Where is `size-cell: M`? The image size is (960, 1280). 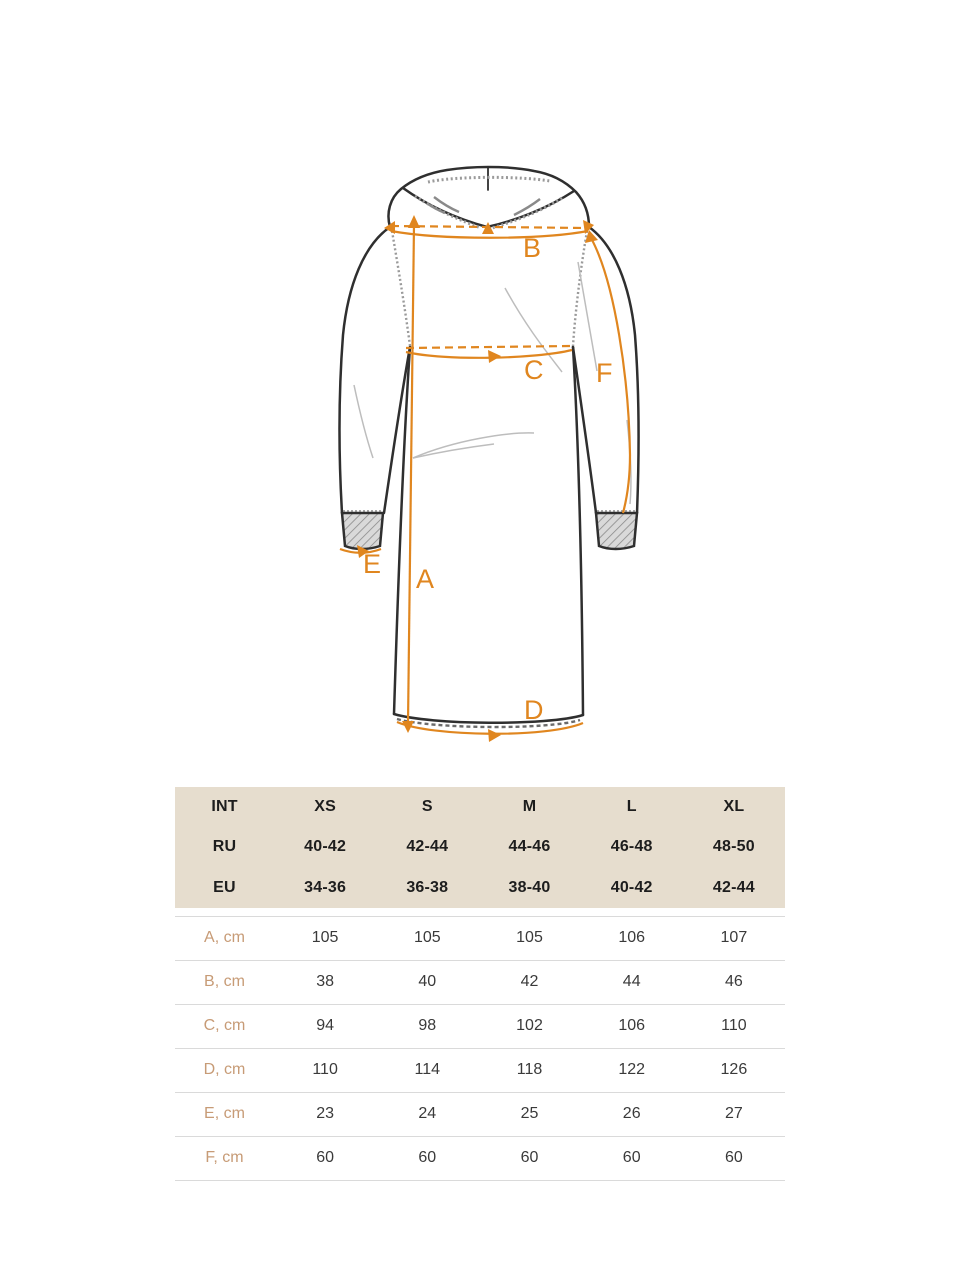 size-cell: M is located at coordinates (529, 807).